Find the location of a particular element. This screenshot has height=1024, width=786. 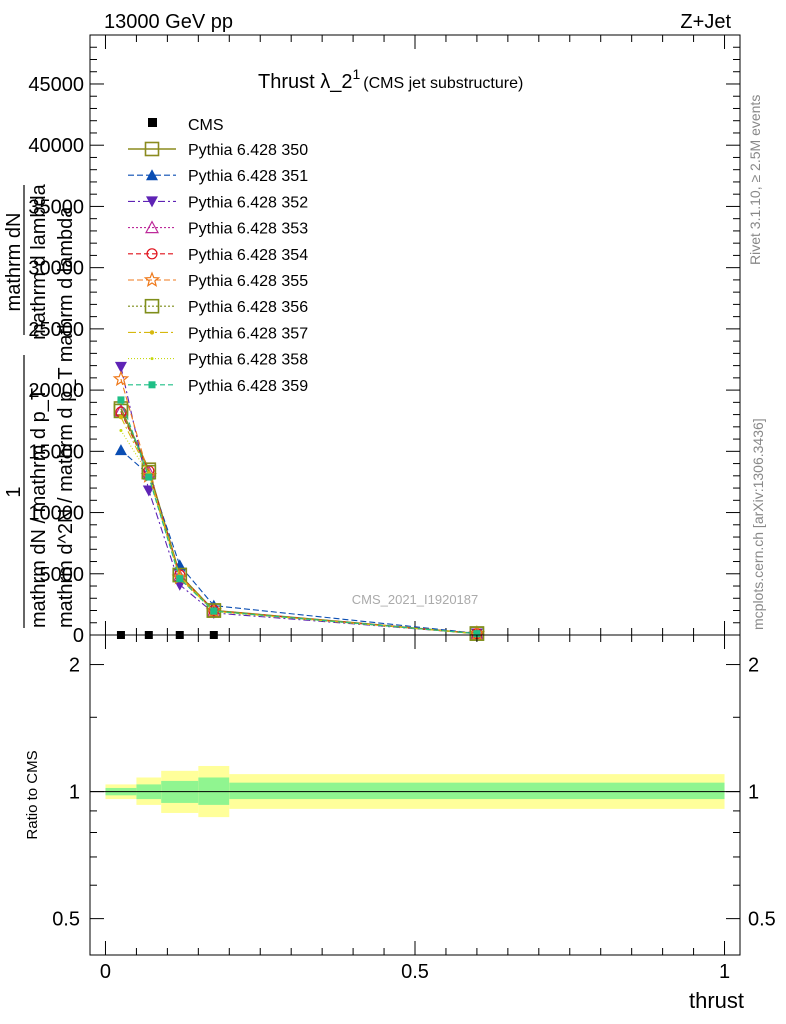

legend-entry-series-7: Pythia 6.428 356 is located at coordinates (218, 307).